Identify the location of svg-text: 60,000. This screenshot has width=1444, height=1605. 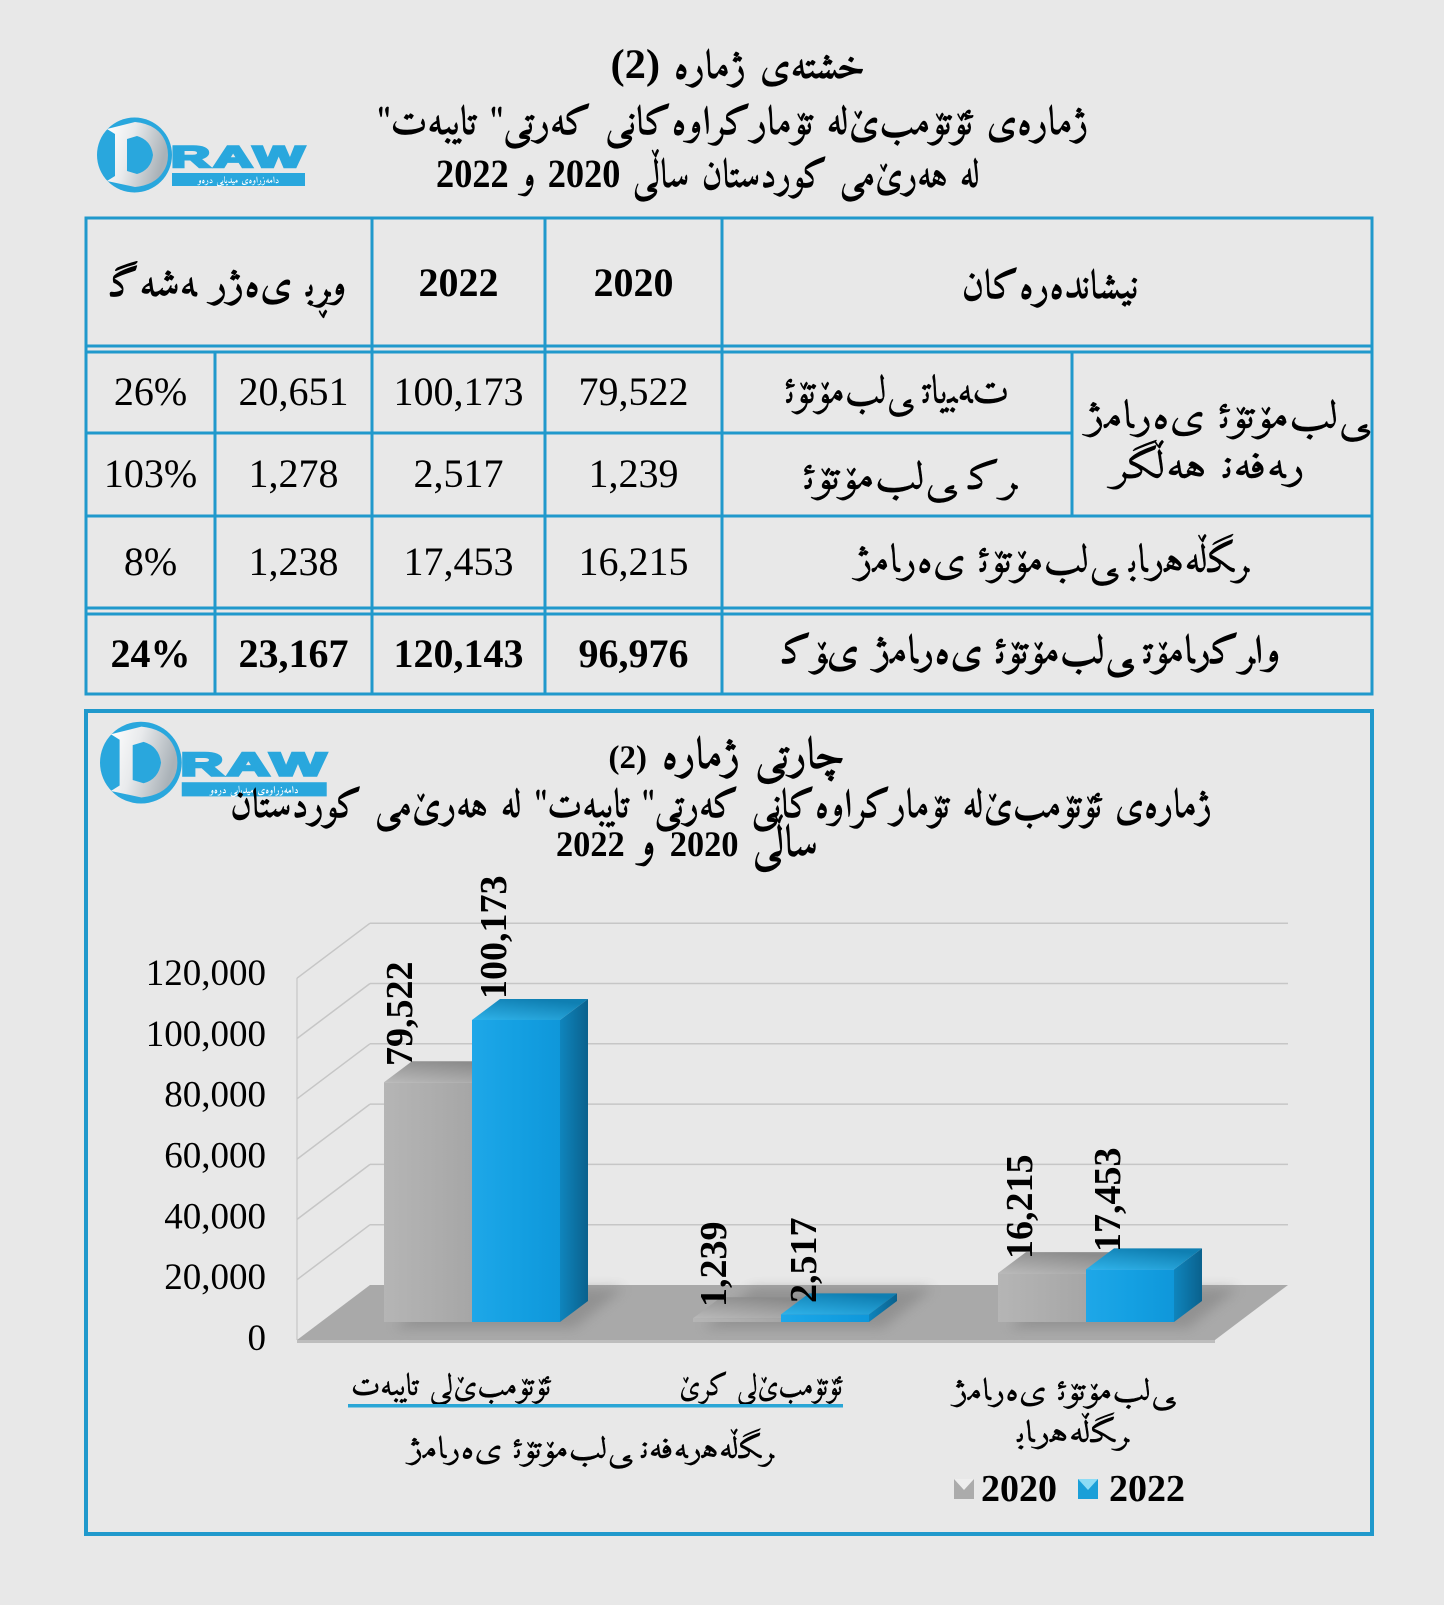
(215, 1155).